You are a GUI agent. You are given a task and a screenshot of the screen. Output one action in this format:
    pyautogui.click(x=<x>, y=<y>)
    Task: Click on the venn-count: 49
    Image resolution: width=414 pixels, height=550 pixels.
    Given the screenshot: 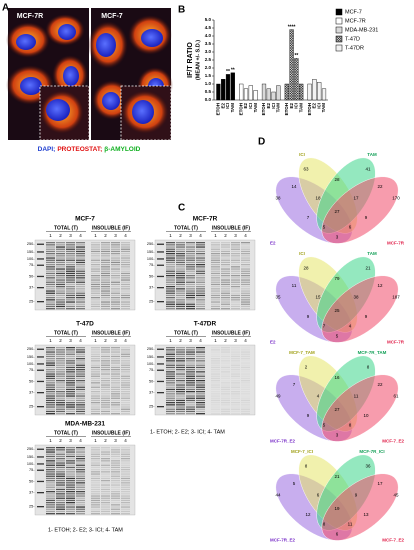 What is the action you would take?
    pyautogui.click(x=279, y=396)
    